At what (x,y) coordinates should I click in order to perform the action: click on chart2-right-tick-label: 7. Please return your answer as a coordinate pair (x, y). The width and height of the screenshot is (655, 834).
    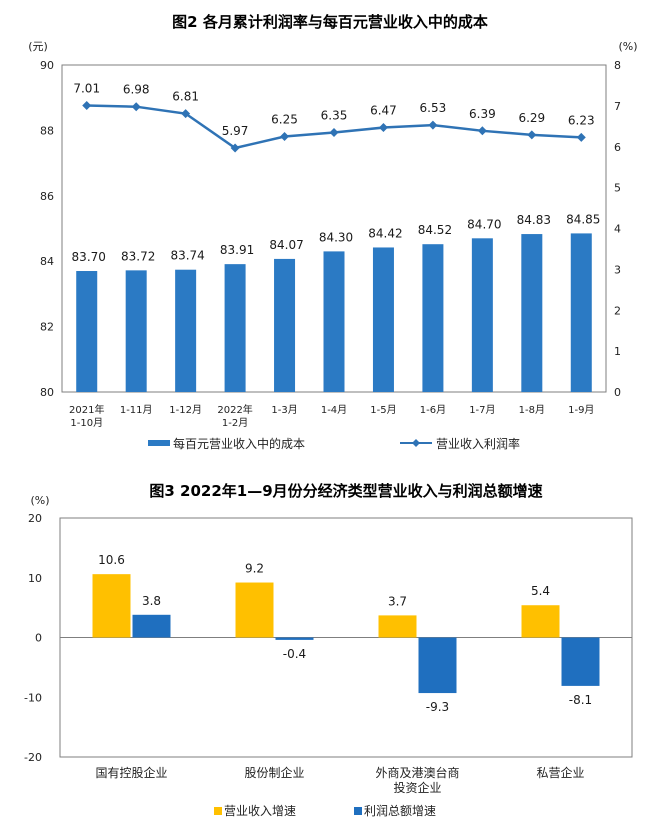
    Looking at the image, I should click on (617, 106).